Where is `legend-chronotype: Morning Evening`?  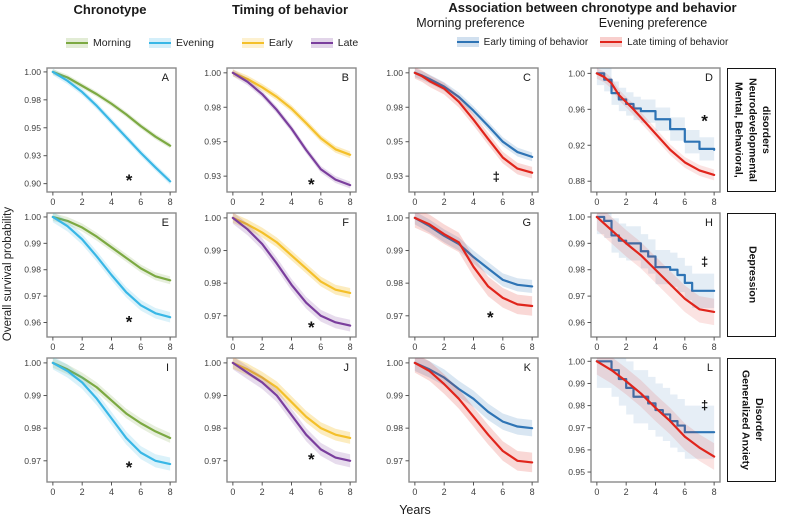 legend-chronotype: Morning Evening is located at coordinates (140, 43).